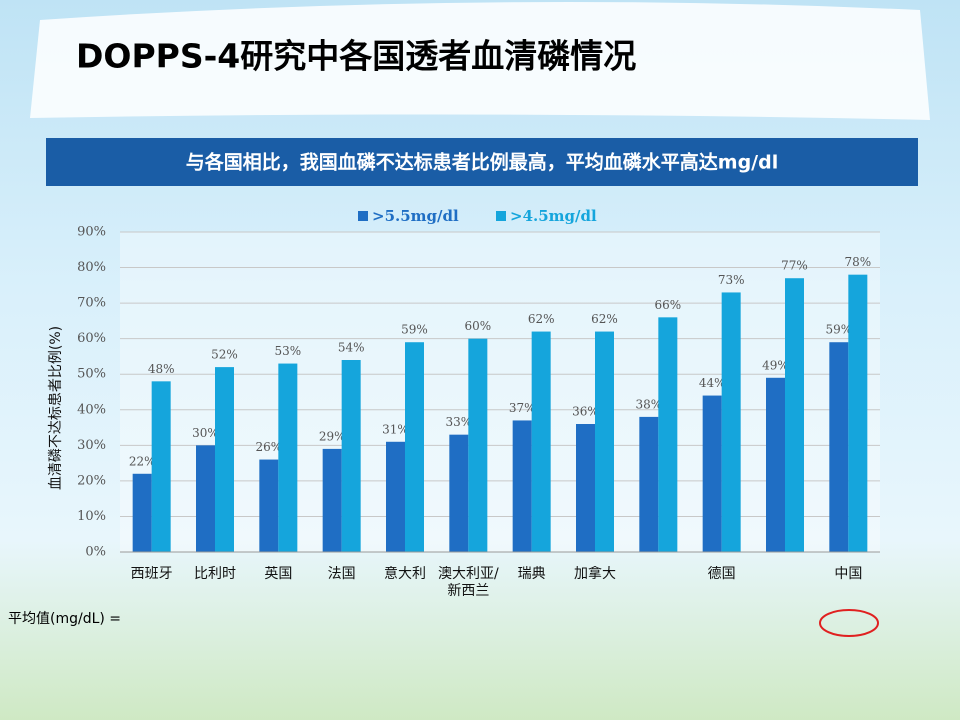 This screenshot has width=960, height=720. What do you see at coordinates (553, 216) in the screenshot?
I see `legend-label: >4.5mg/dl` at bounding box center [553, 216].